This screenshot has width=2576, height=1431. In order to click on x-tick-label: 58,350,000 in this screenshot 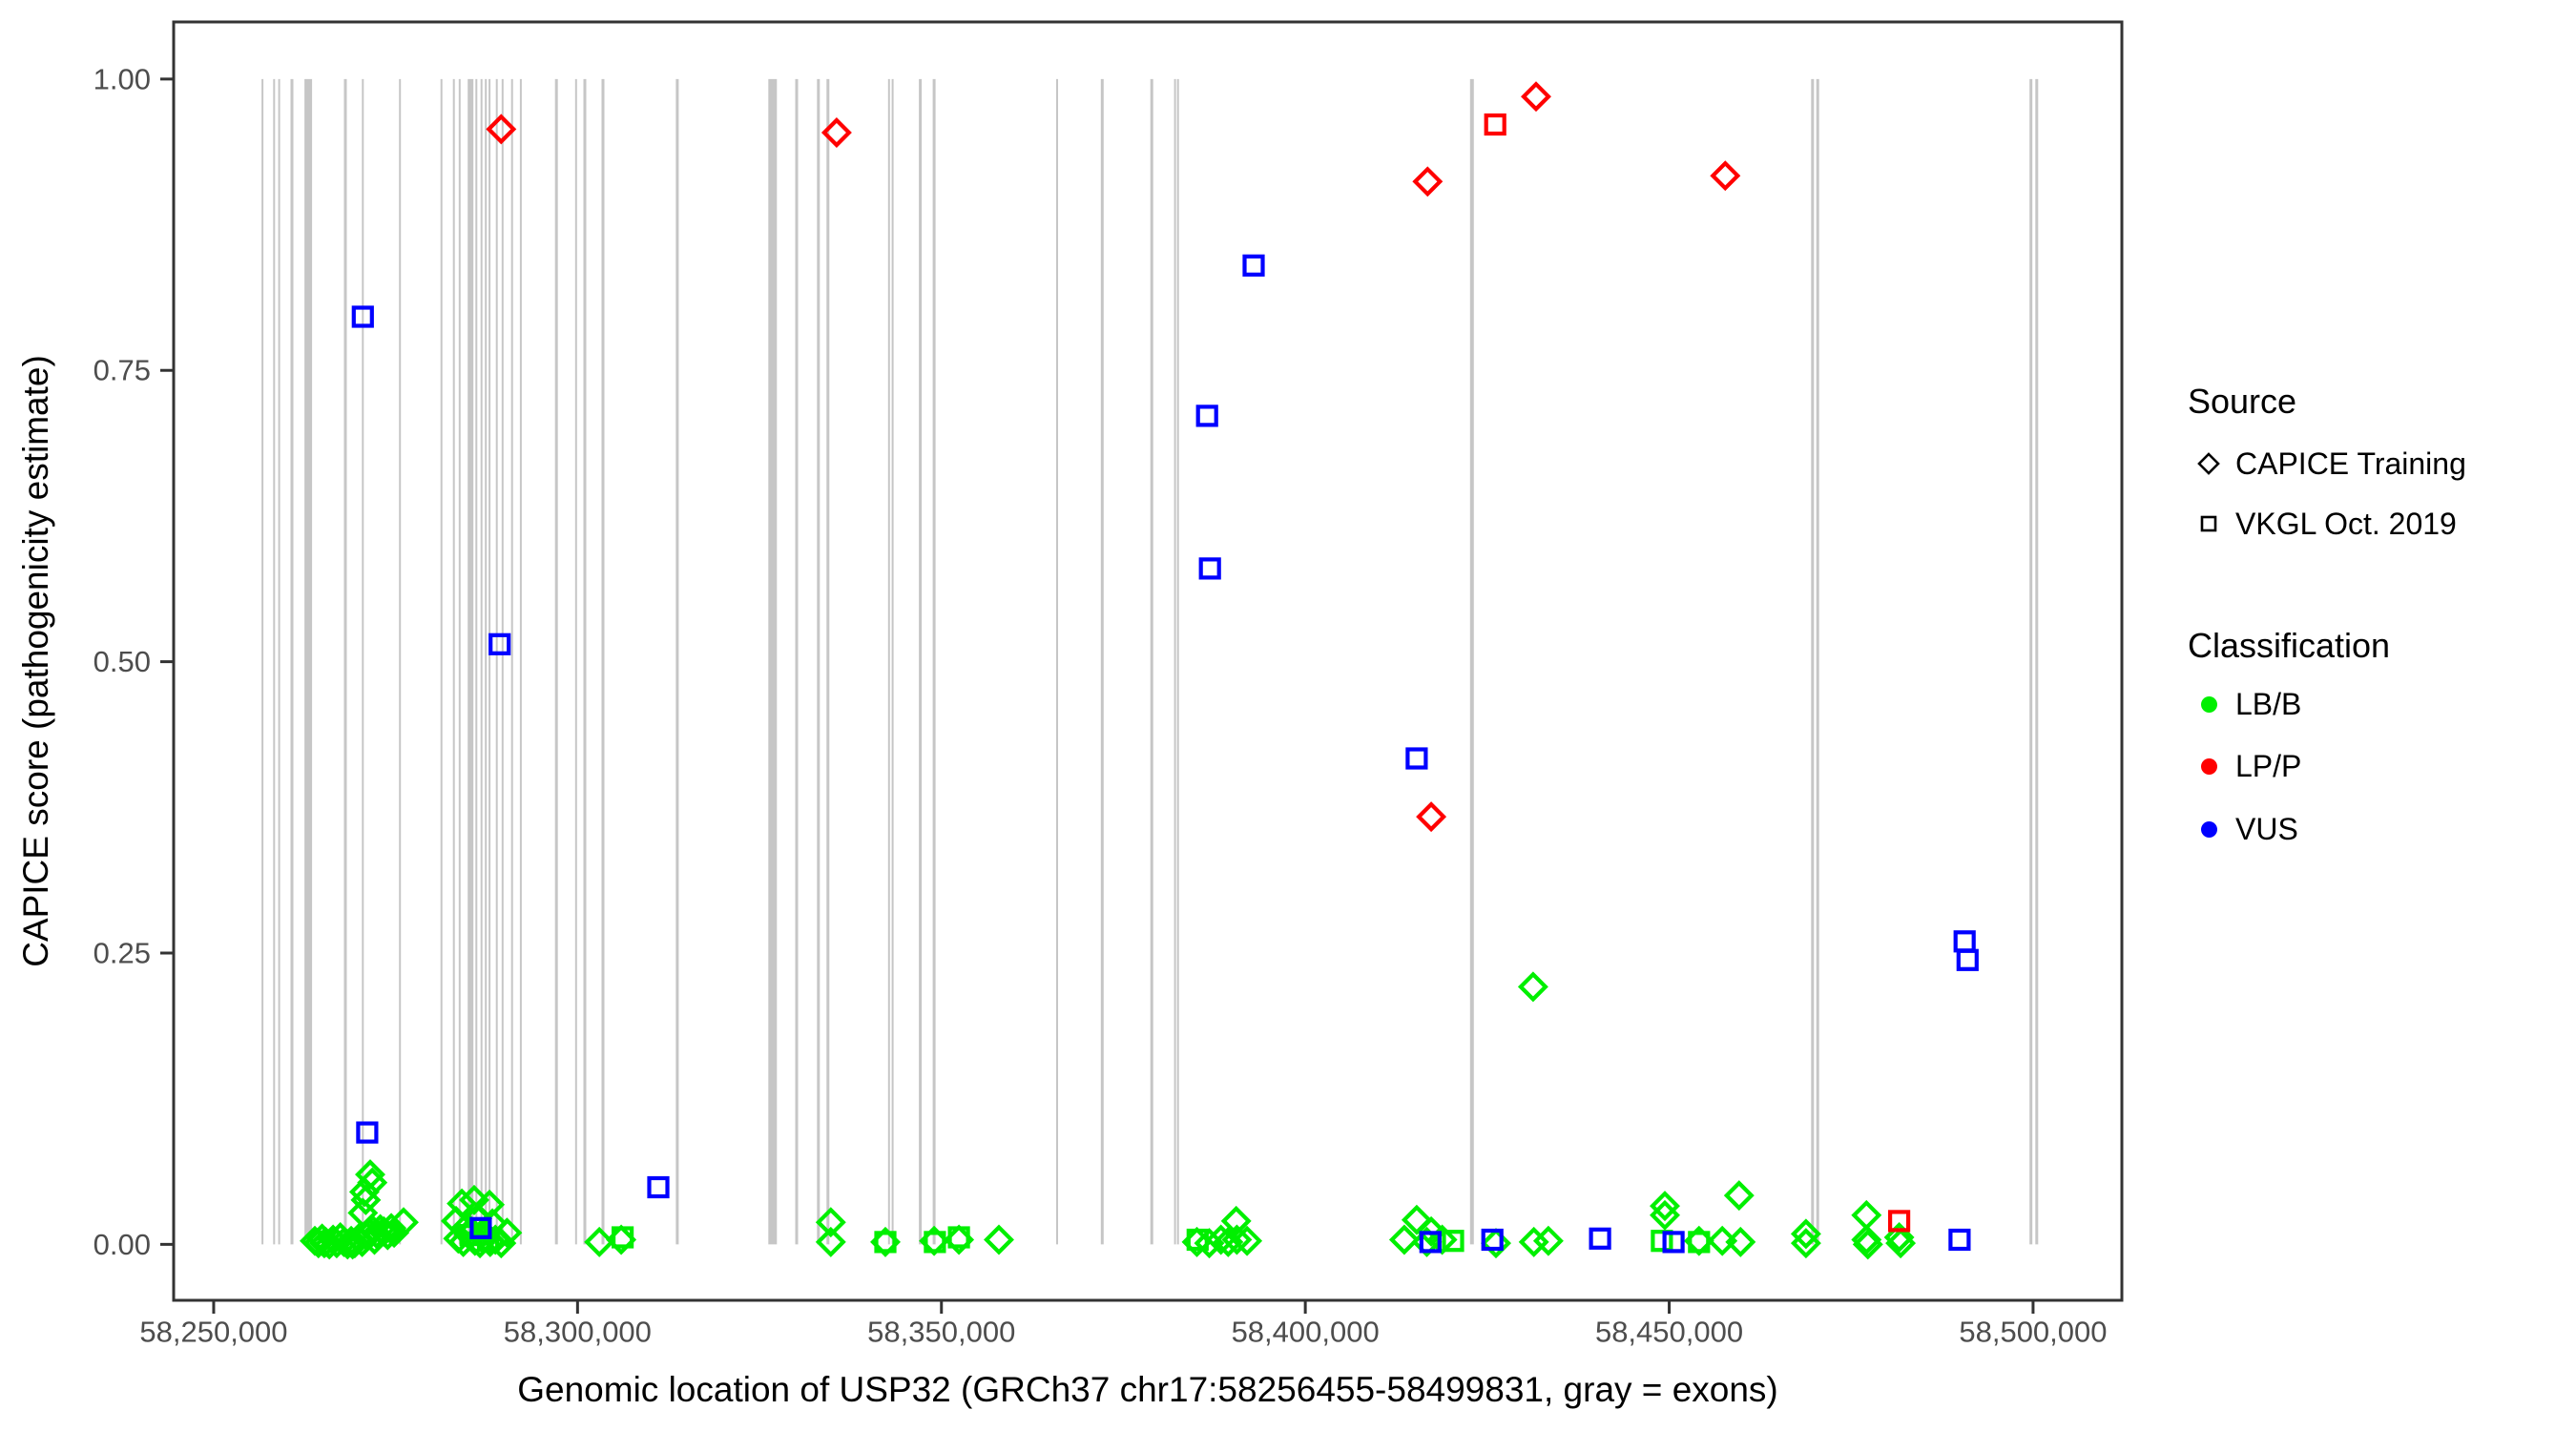, I will do `click(941, 1332)`.